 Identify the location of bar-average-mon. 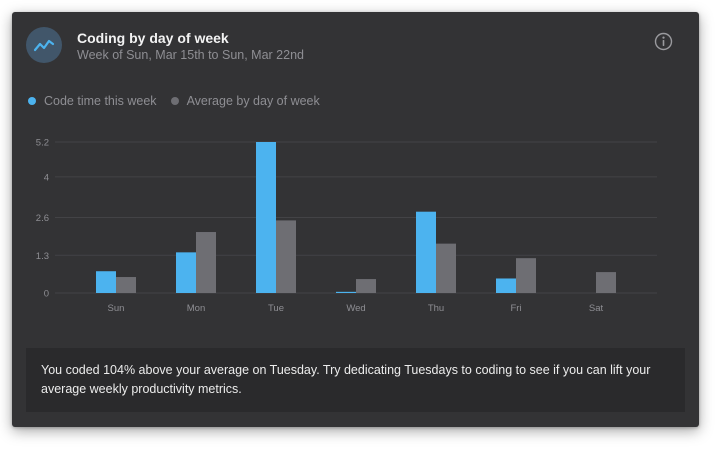
(206, 262).